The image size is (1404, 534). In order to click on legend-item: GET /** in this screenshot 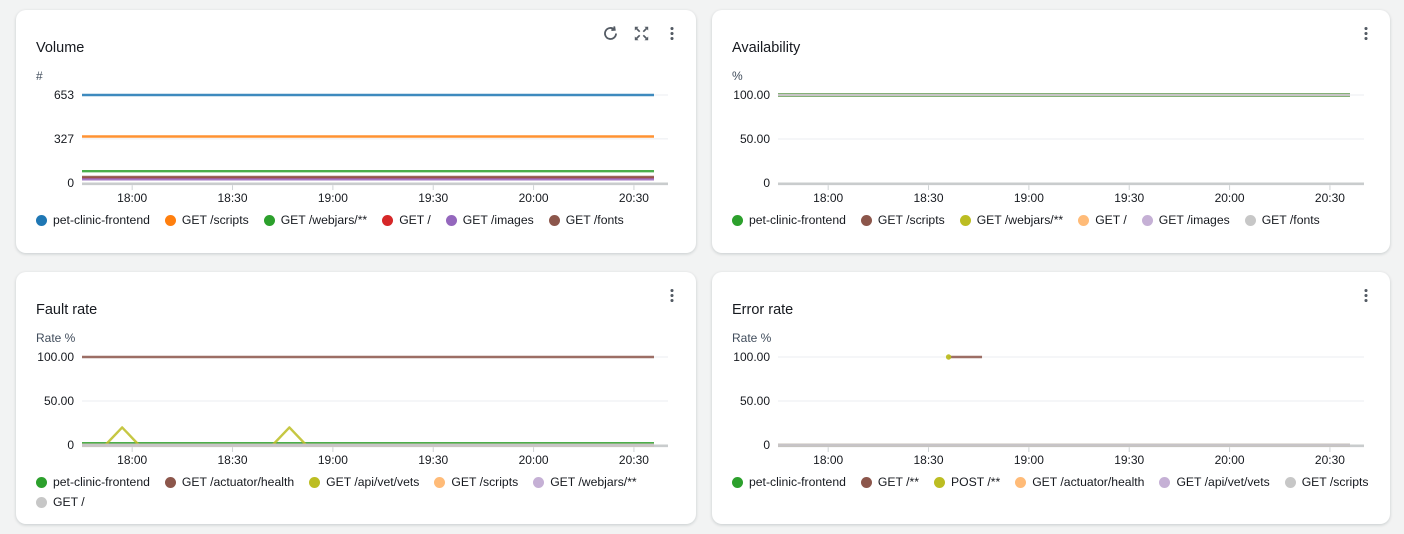, I will do `click(889, 482)`.